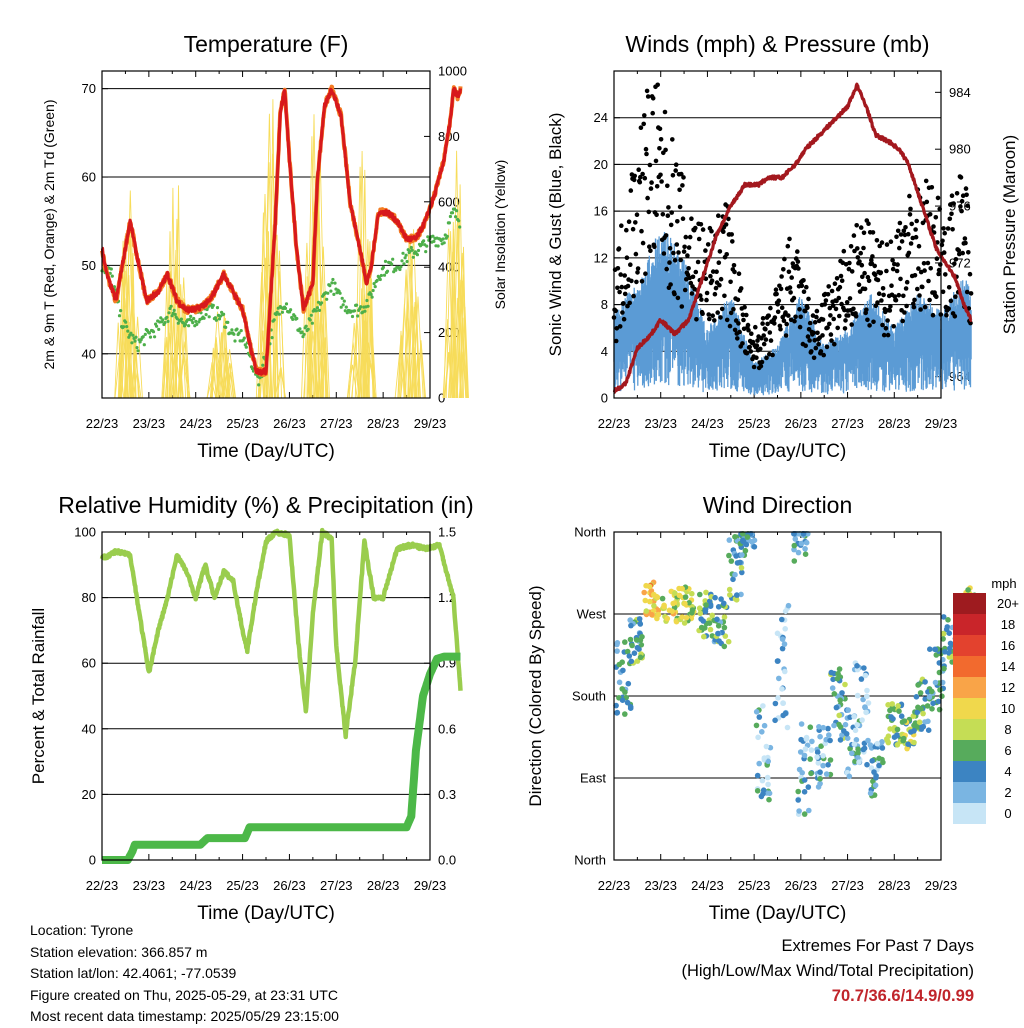  What do you see at coordinates (82, 930) in the screenshot?
I see `station-location: Location: Tyrone` at bounding box center [82, 930].